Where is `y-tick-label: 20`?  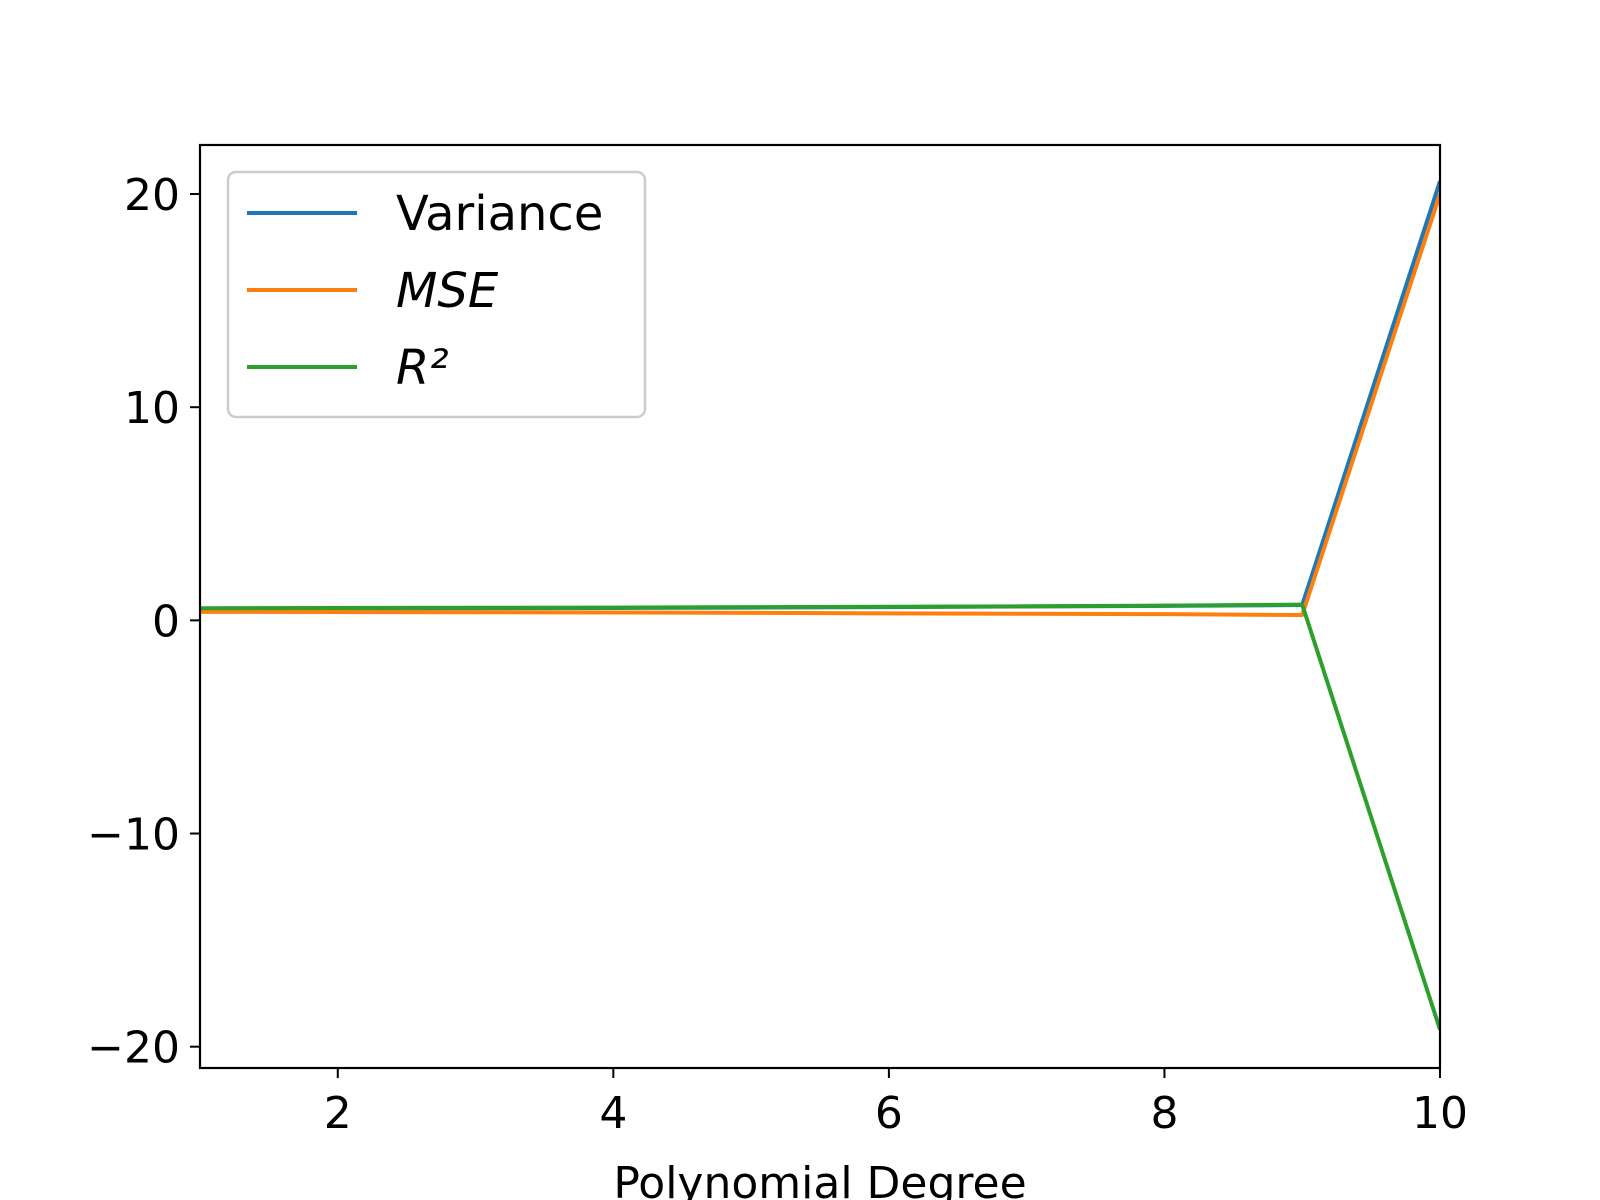 y-tick-label: 20 is located at coordinates (152, 195).